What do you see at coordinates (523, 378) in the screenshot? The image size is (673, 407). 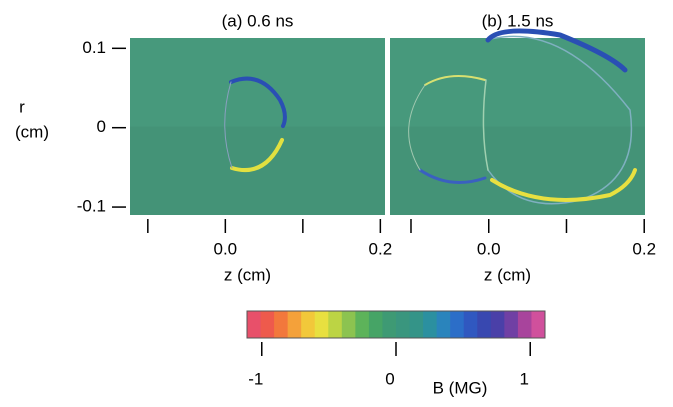 I see `colorbar-tick-label: 1` at bounding box center [523, 378].